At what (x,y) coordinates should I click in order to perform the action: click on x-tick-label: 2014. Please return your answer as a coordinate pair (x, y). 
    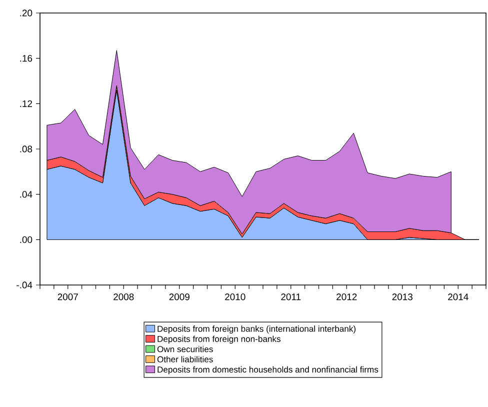
    Looking at the image, I should click on (458, 297).